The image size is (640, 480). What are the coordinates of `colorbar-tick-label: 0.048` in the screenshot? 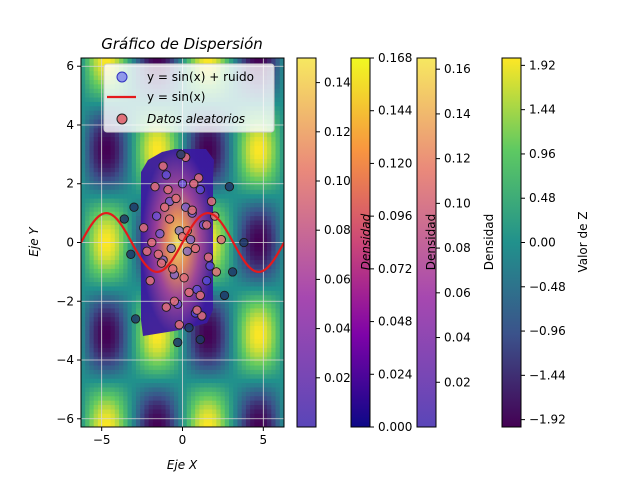 It's located at (395, 322).